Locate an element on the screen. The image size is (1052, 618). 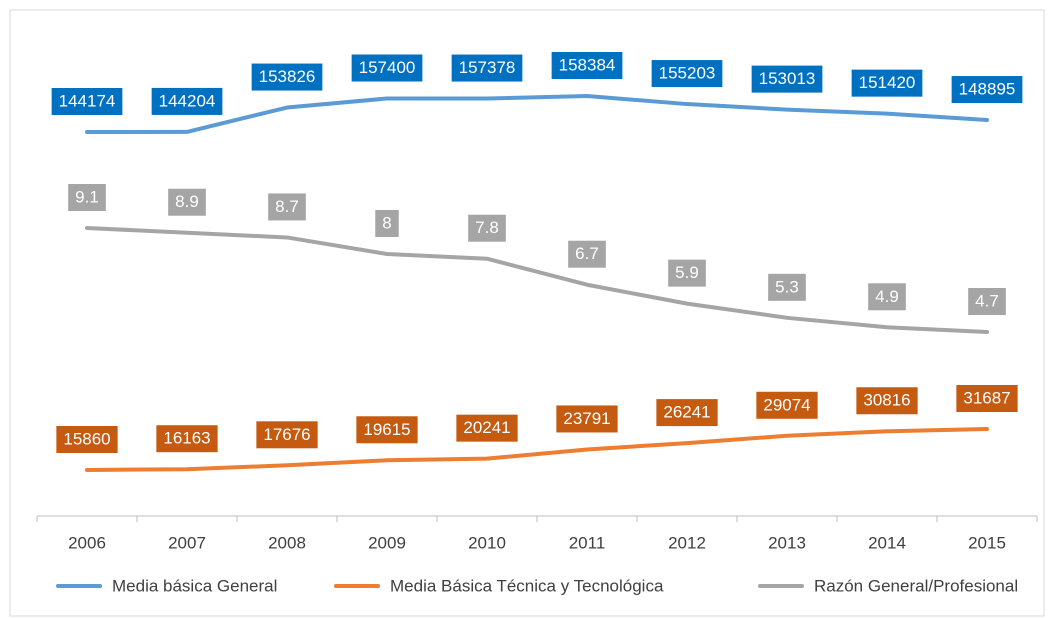
x-tick-label: 2012 is located at coordinates (687, 542).